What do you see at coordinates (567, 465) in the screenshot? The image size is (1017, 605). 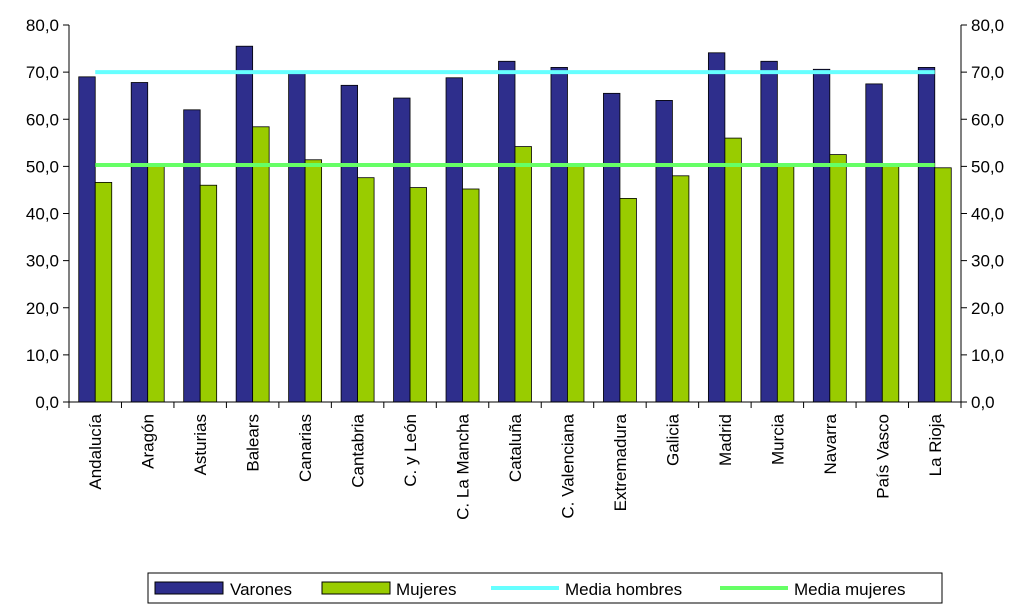 I see `x-tick-label-9: C. Valenciana` at bounding box center [567, 465].